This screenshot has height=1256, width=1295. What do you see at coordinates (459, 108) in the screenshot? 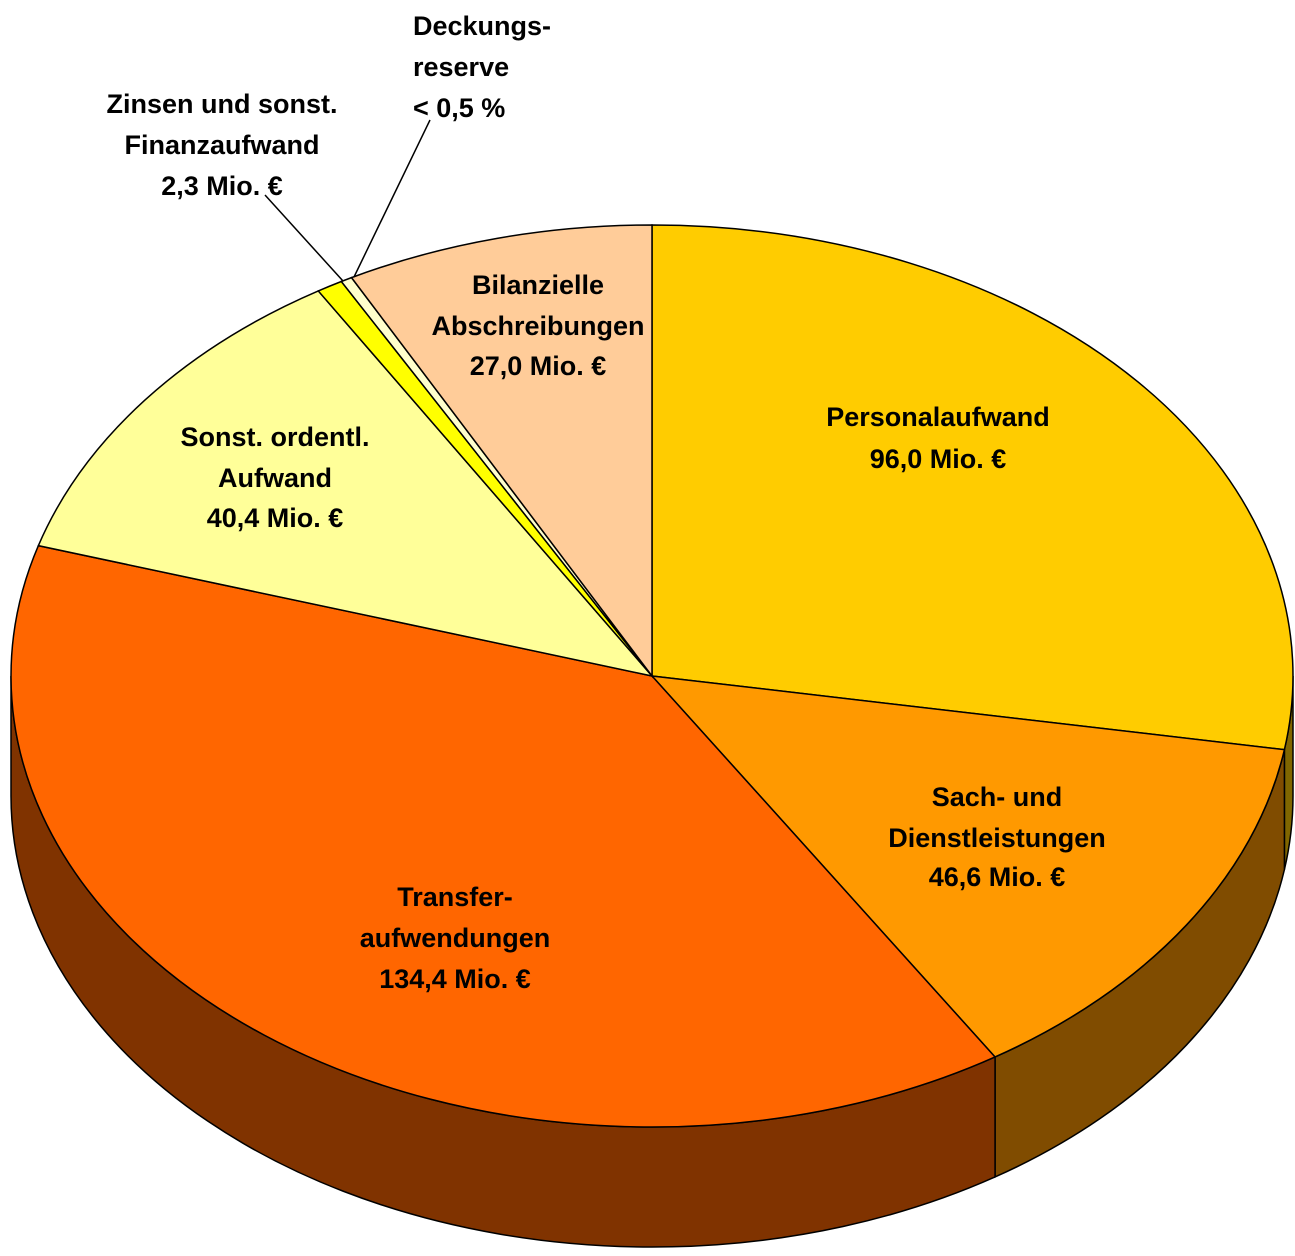
I see `value-label: < 0,5 %` at bounding box center [459, 108].